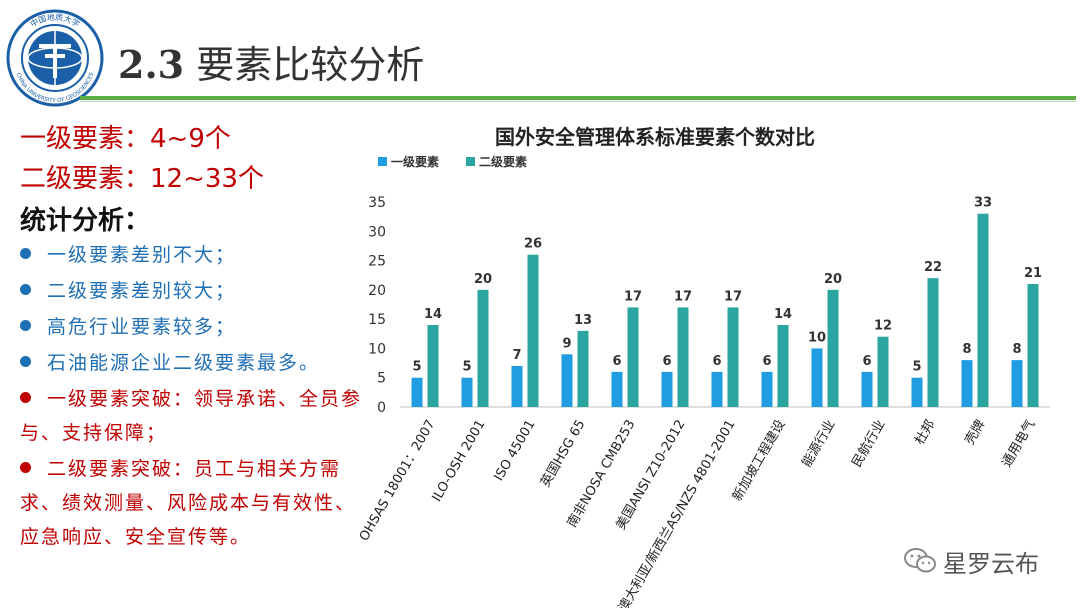  Describe the element at coordinates (516, 355) in the screenshot. I see `bar-value-label: 7` at that location.